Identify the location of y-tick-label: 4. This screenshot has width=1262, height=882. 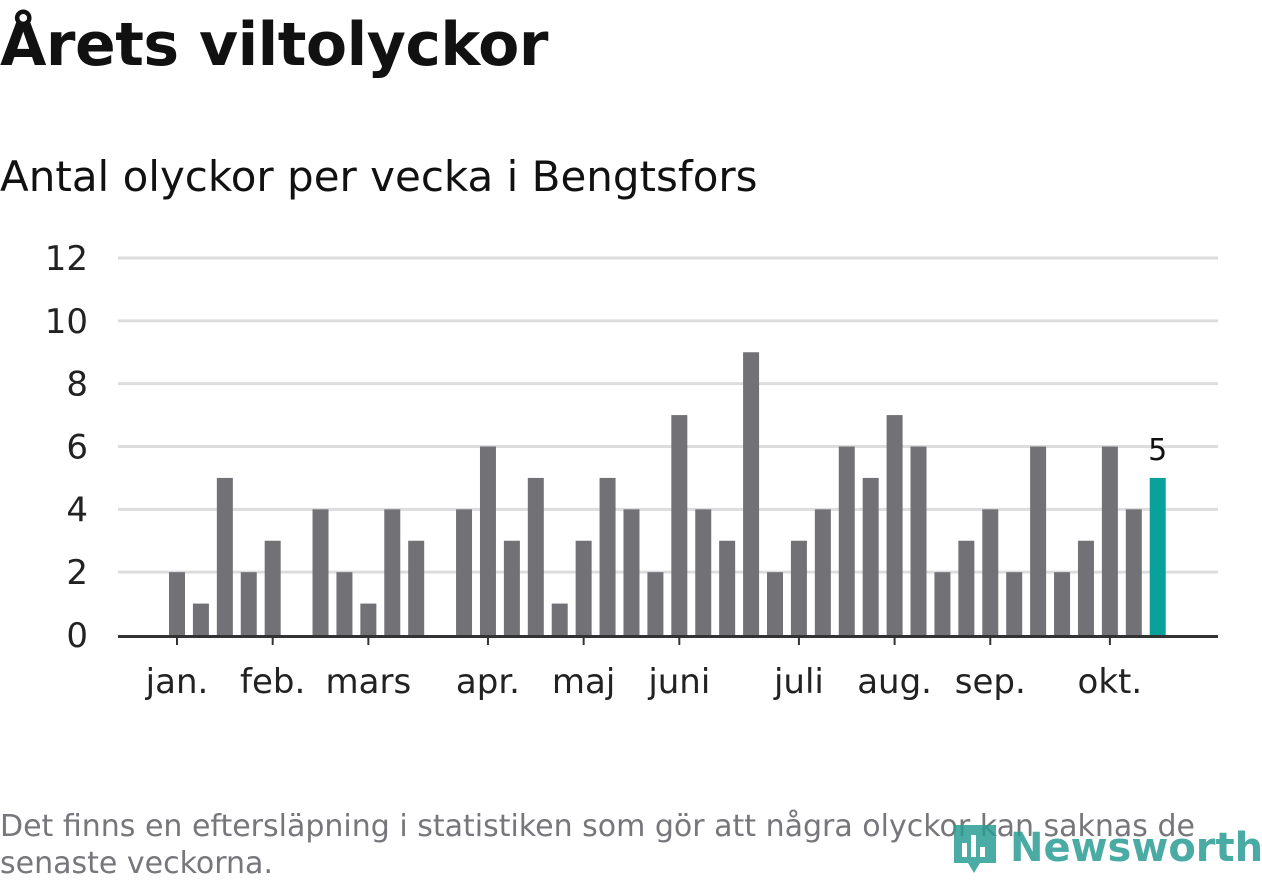
(77, 510).